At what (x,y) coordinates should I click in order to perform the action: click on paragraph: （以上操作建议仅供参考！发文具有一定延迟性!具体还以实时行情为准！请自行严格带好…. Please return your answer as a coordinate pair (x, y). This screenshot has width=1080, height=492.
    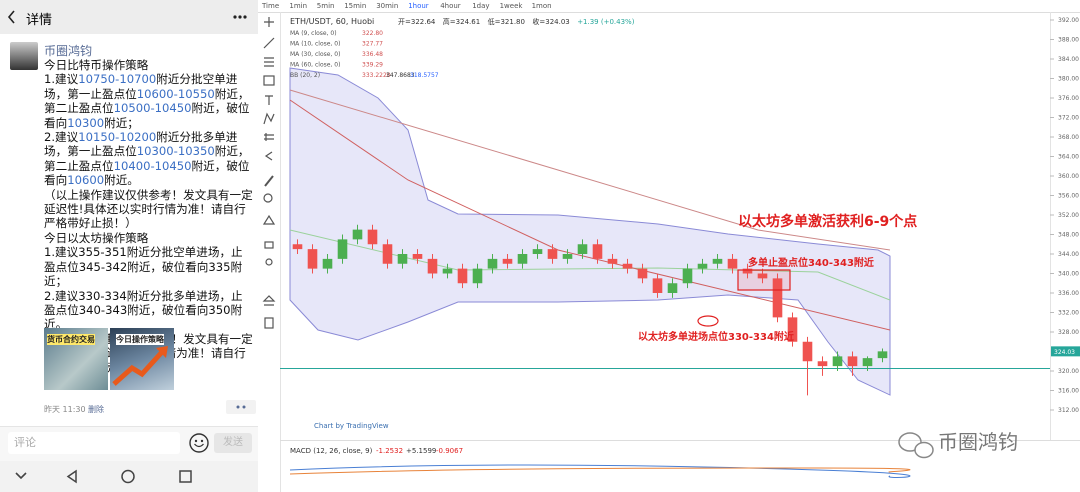
    Looking at the image, I should click on (149, 209).